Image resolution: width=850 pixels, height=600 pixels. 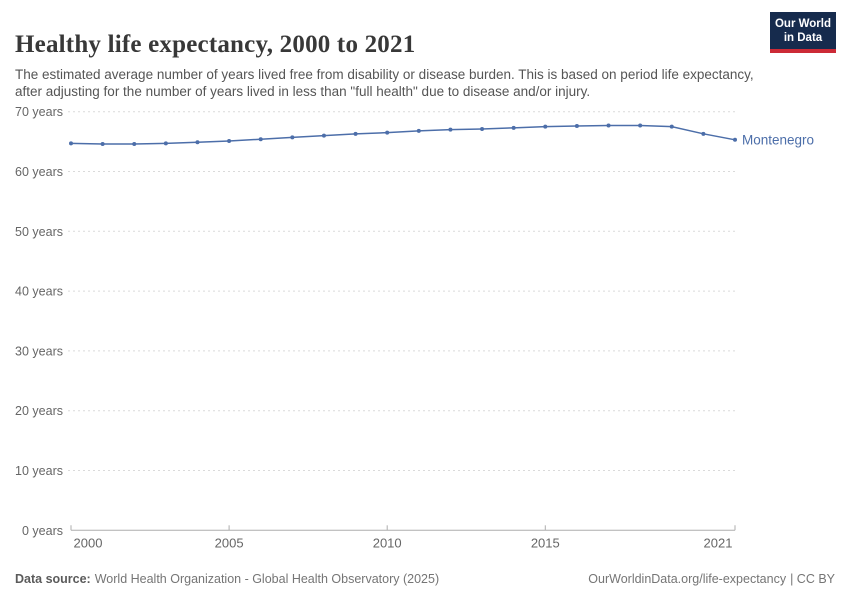 I want to click on data-line, so click(x=403, y=134).